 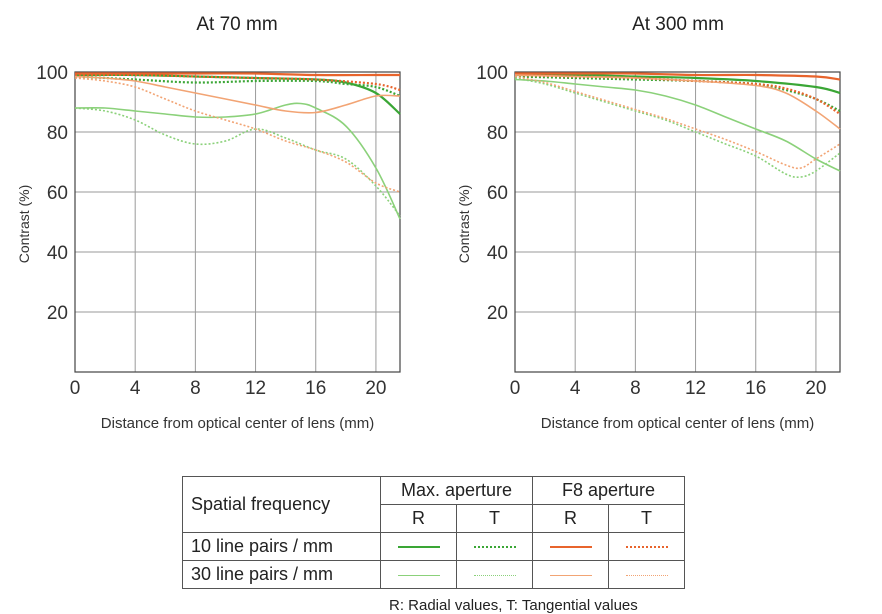 I want to click on legend-f8-aperture-header: F8 aperture, so click(x=608, y=490).